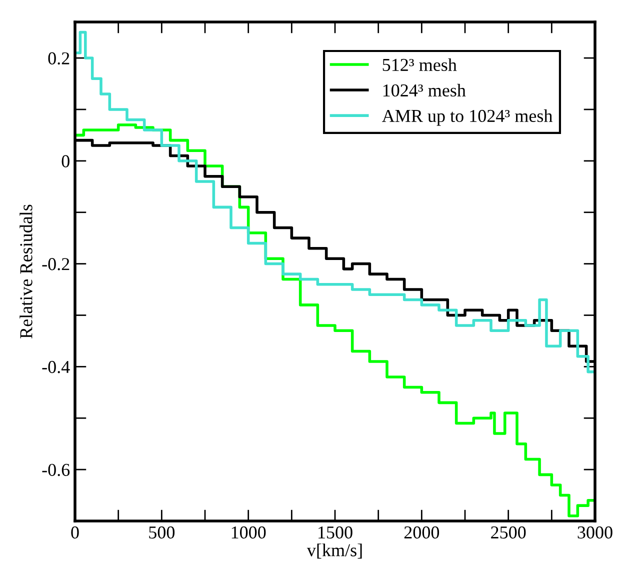 The image size is (635, 572). What do you see at coordinates (467, 117) in the screenshot?
I see `legend-label: AMR up to 1024³ mesh` at bounding box center [467, 117].